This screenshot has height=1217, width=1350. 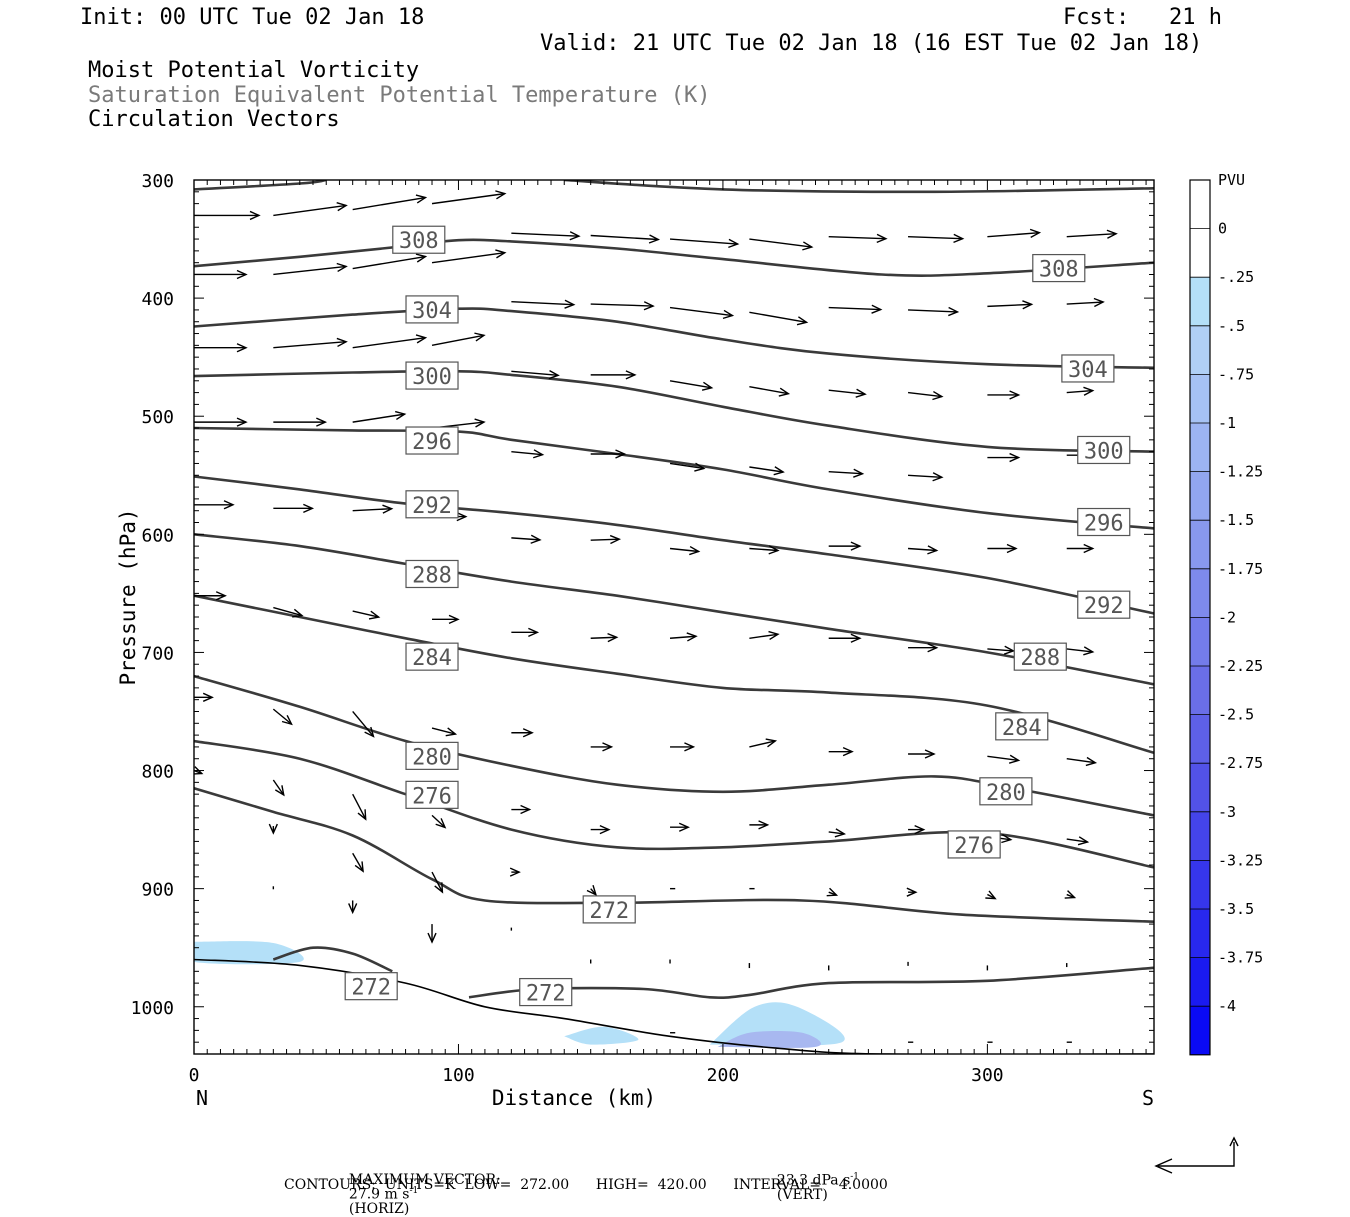 I want to click on x-axis-title: Distance (km), so click(x=574, y=1098).